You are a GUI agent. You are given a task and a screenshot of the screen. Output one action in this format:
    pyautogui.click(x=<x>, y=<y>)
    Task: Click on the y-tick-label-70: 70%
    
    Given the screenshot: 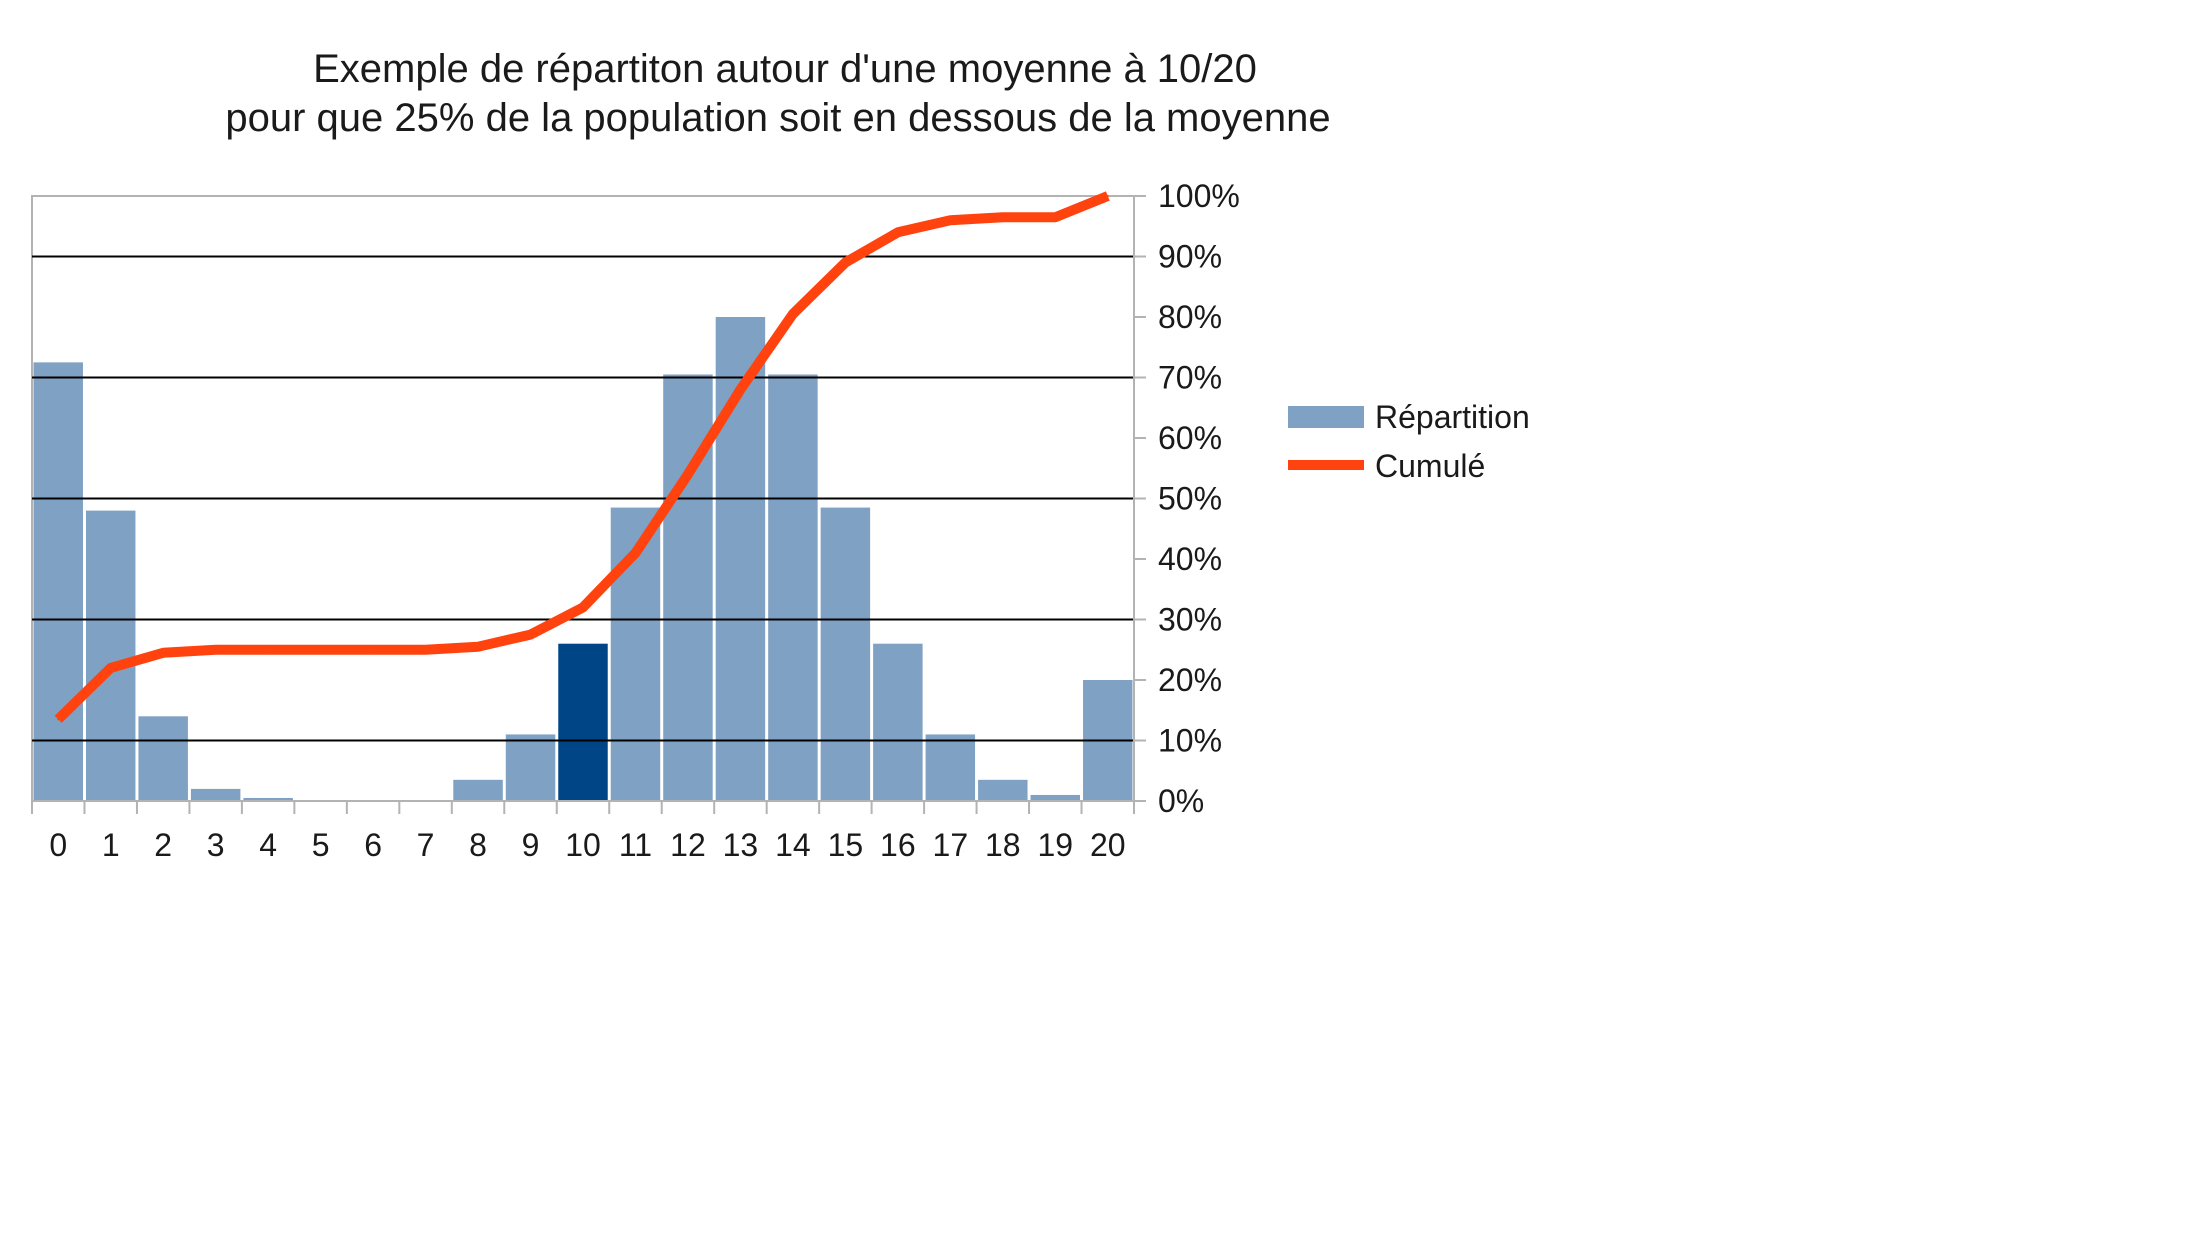 What is the action you would take?
    pyautogui.click(x=1190, y=378)
    